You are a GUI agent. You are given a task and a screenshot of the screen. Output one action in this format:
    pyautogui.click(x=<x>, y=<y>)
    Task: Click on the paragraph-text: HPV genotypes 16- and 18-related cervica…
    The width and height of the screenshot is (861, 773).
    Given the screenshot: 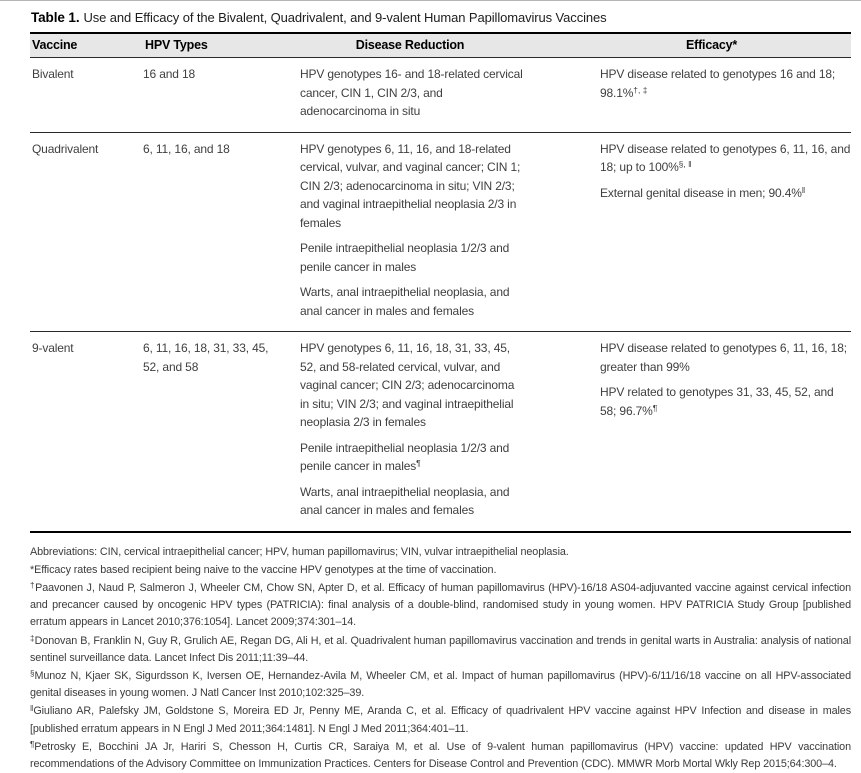 What is the action you would take?
    pyautogui.click(x=411, y=92)
    